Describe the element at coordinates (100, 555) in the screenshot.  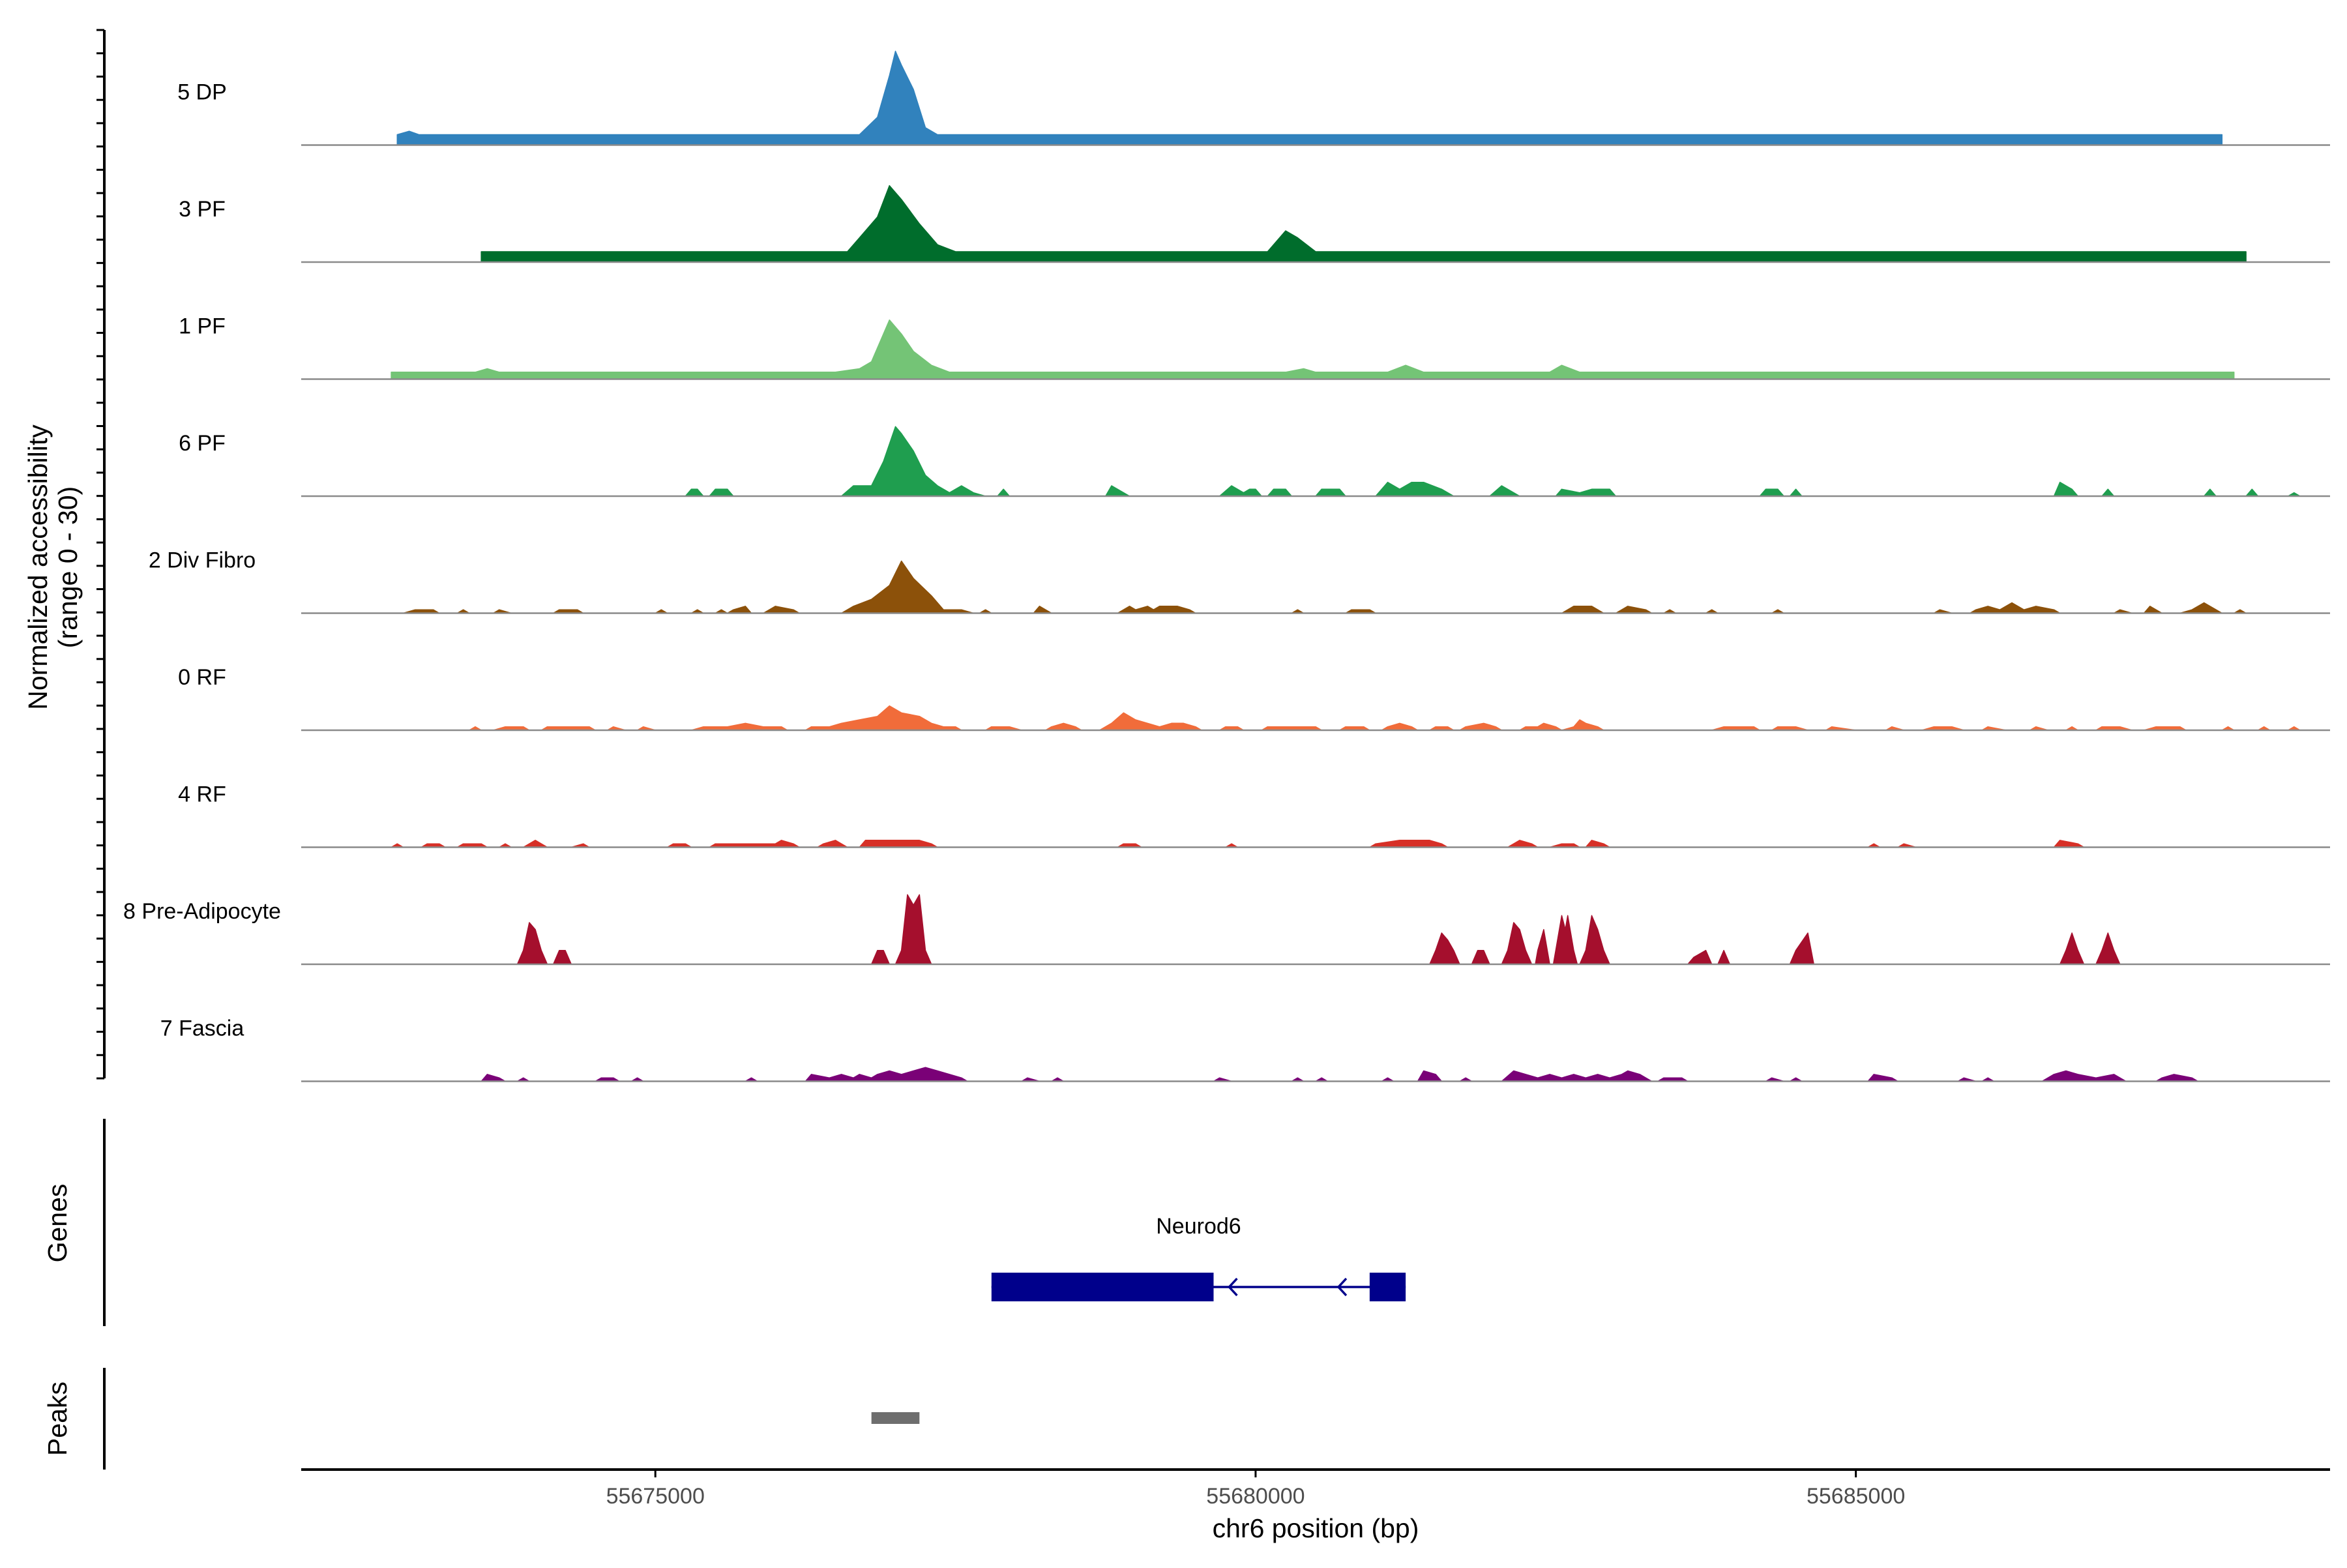
I see `coverage-y-axis-ticks` at that location.